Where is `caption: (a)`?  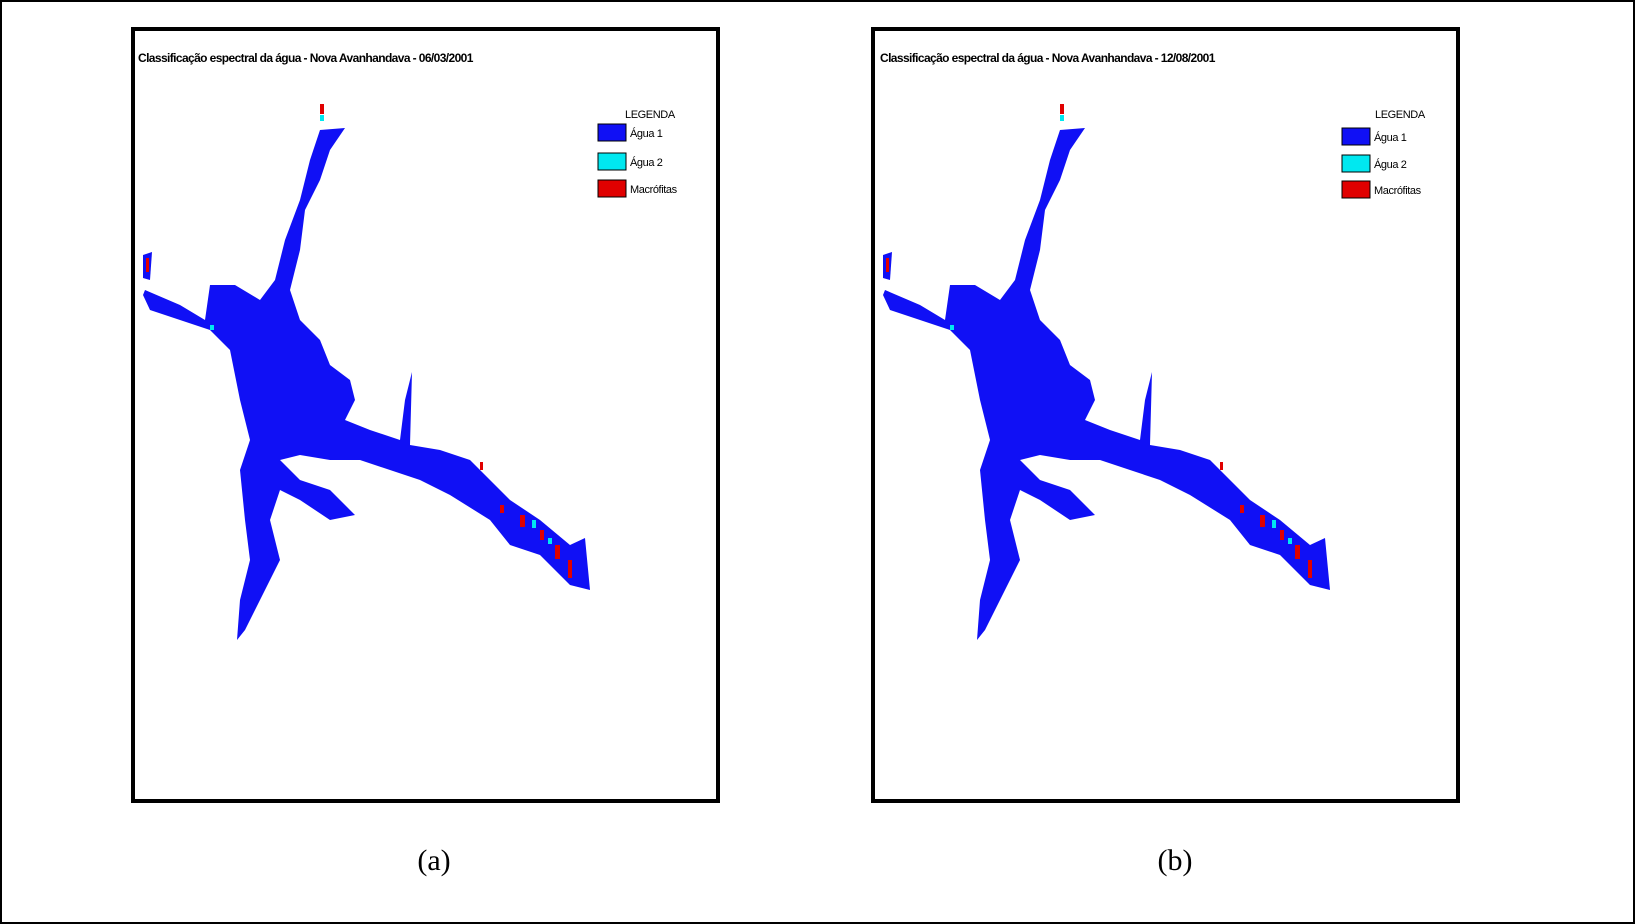 caption: (a) is located at coordinates (433, 860).